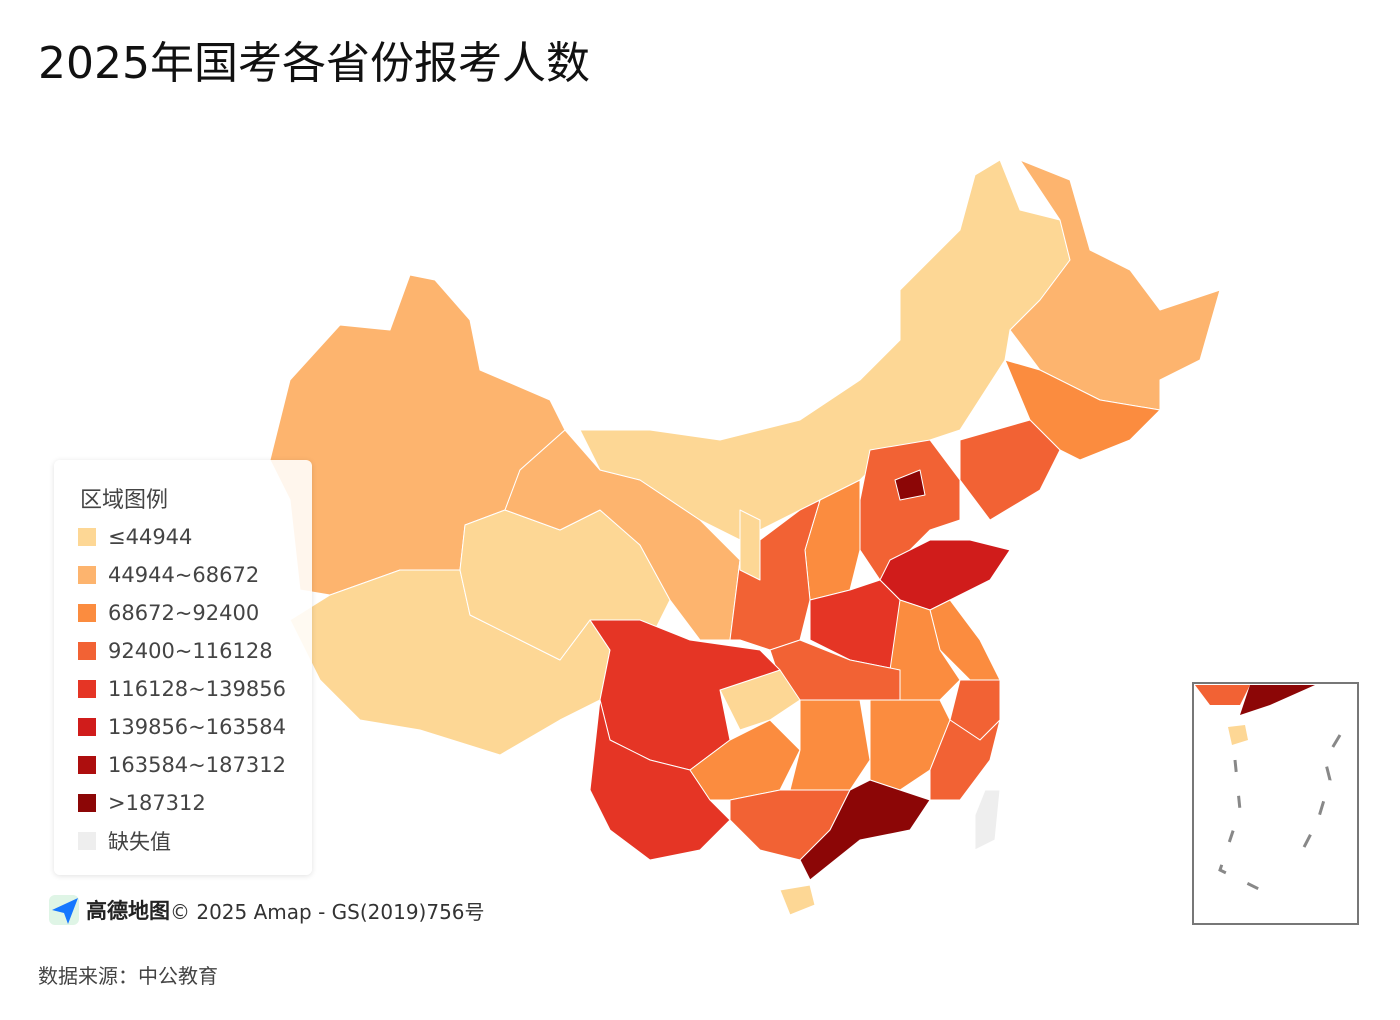 This screenshot has height=1020, width=1400. Describe the element at coordinates (124, 500) in the screenshot. I see `legend-title: 区域图例` at that location.